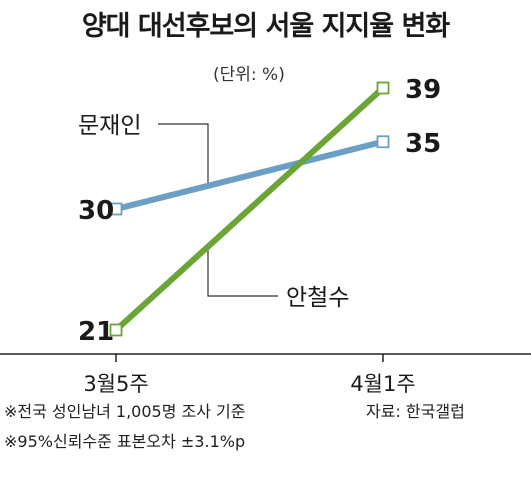  Describe the element at coordinates (382, 384) in the screenshot. I see `x-tick-label: 4월1주` at that location.